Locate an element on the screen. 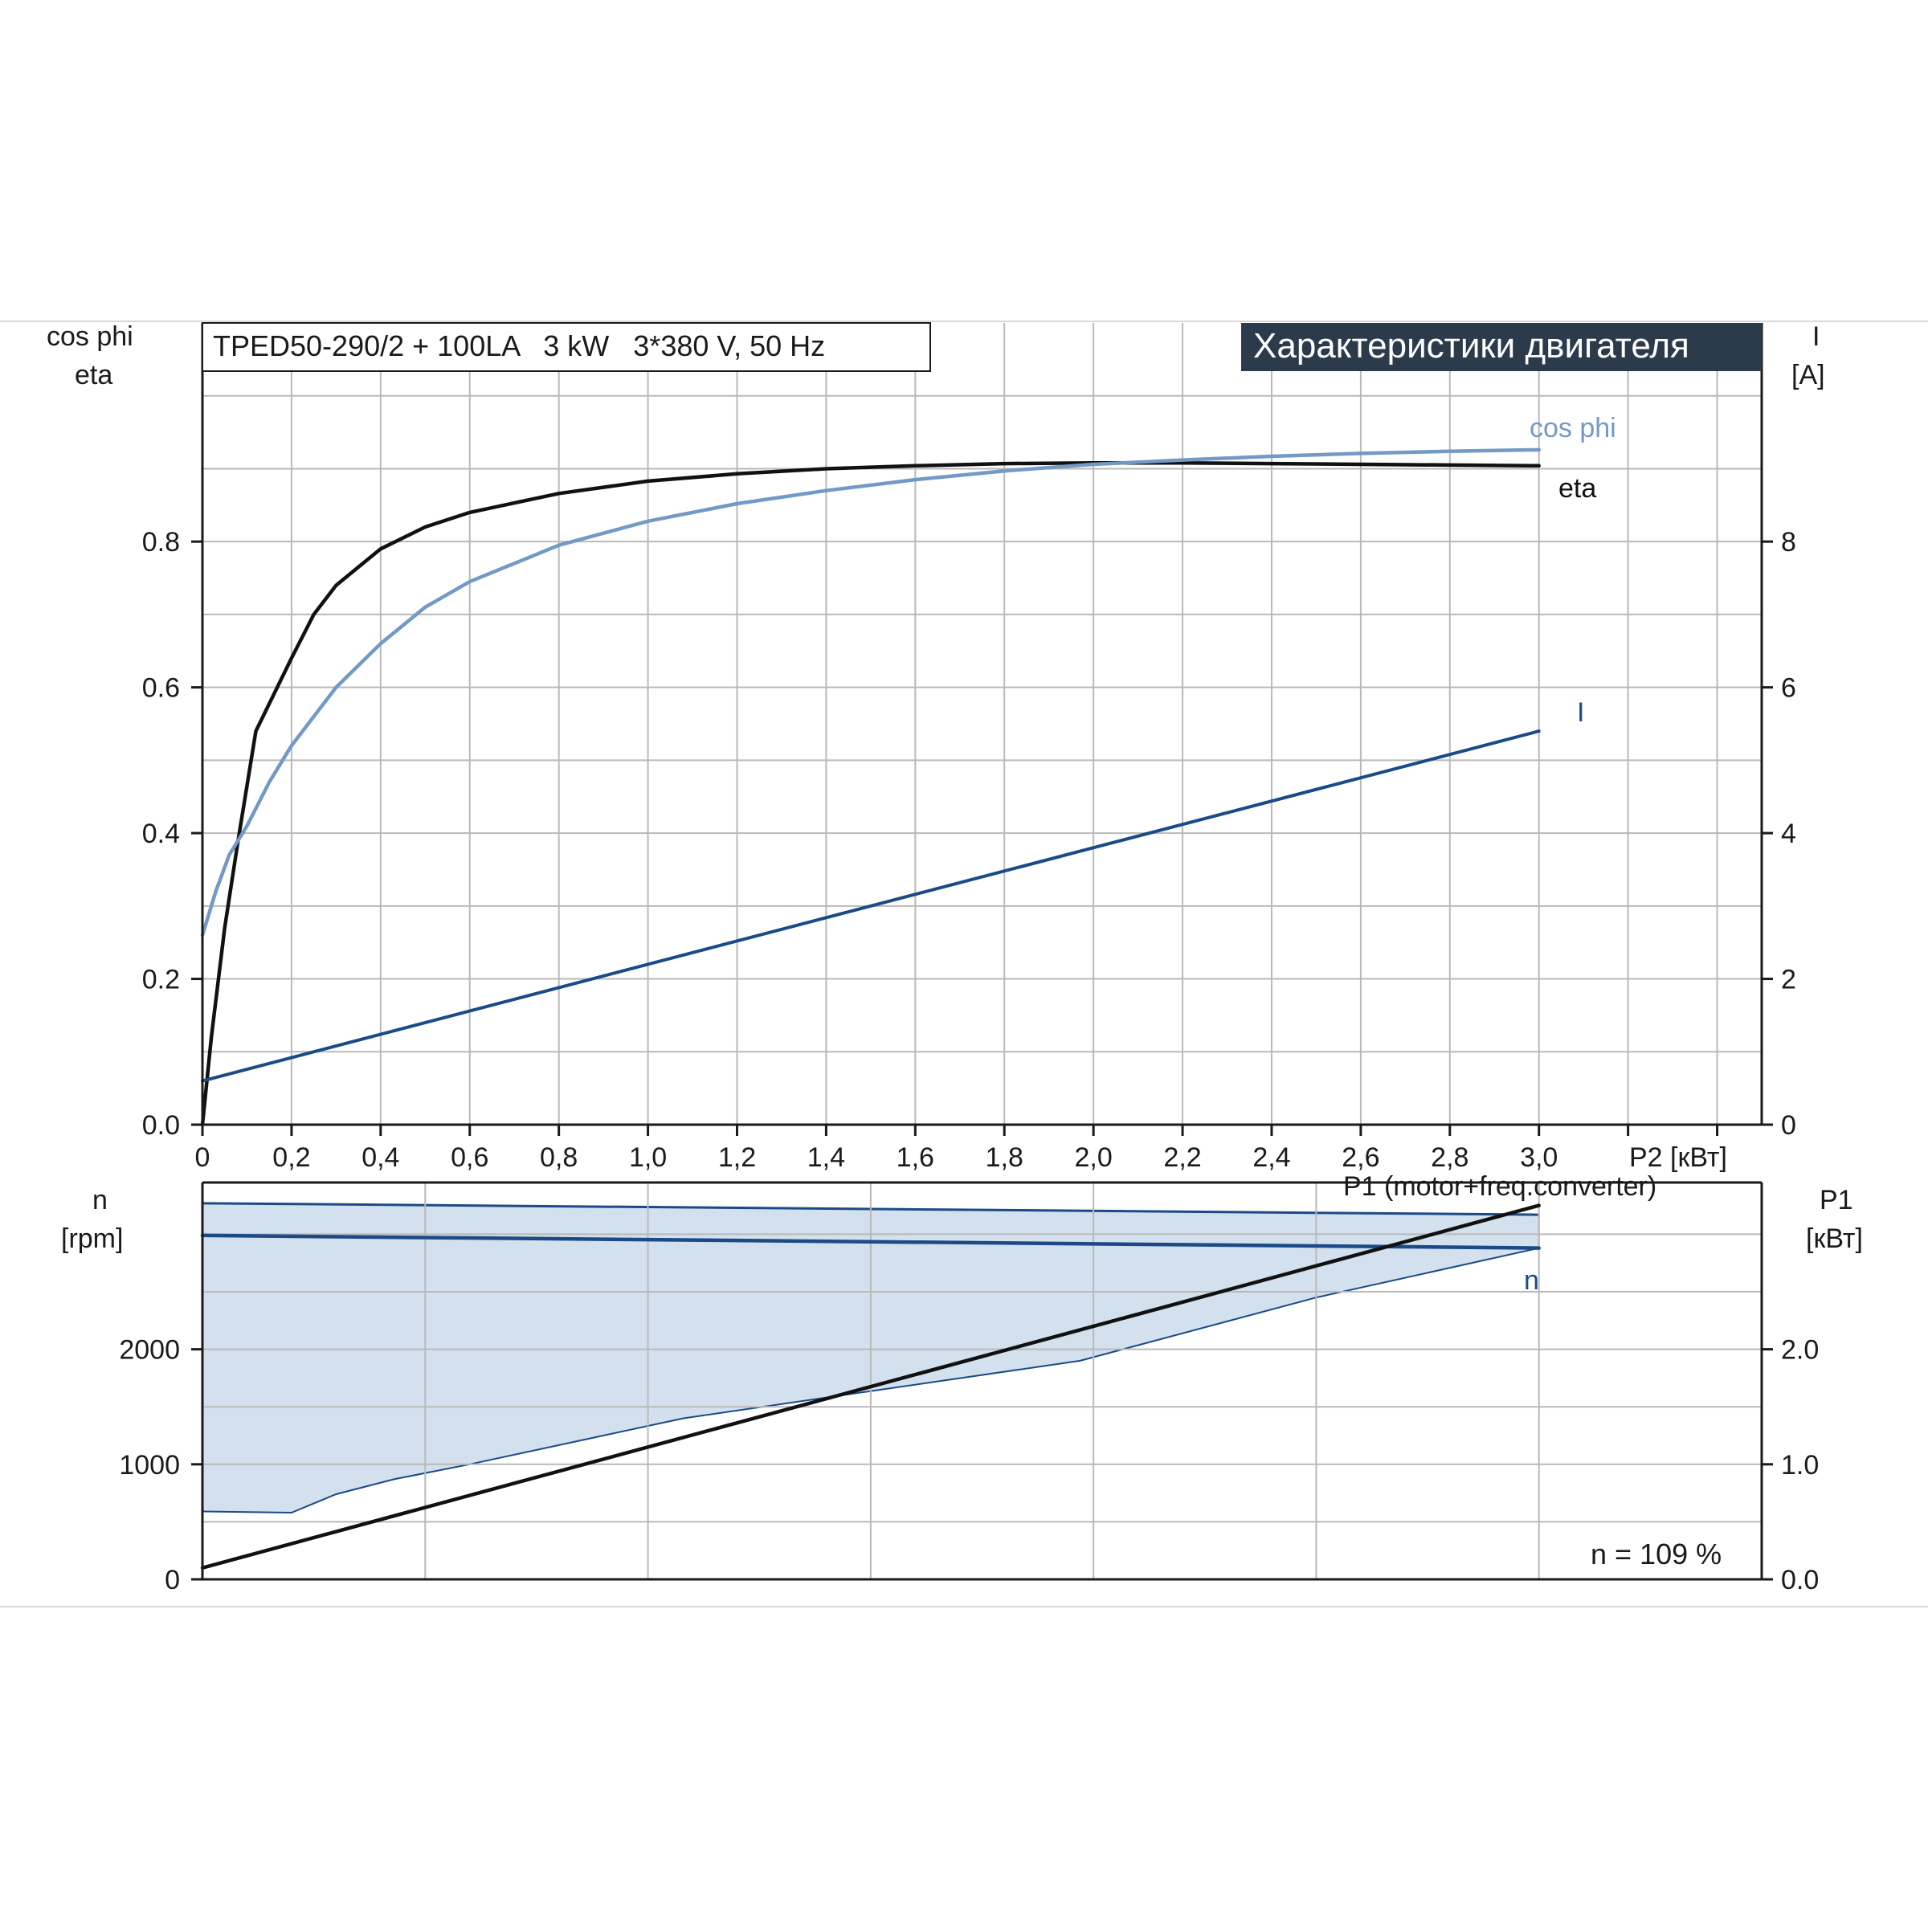 This screenshot has height=1932, width=1928. top-x-tick-label: 0,6 is located at coordinates (470, 1157).